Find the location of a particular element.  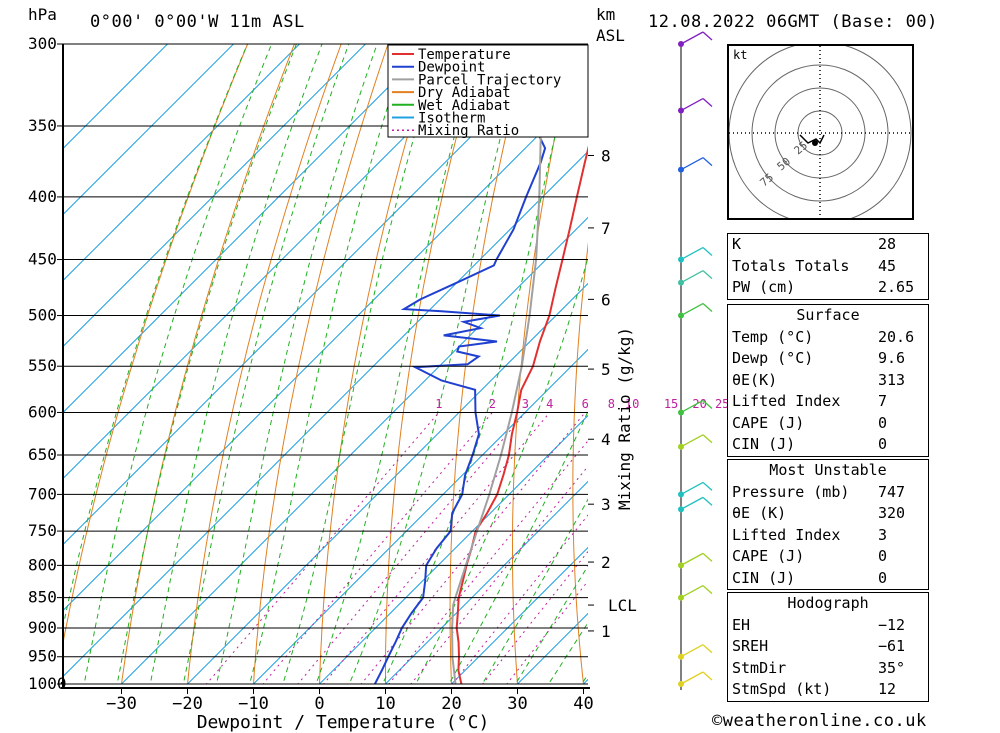

datetime-title: 12.08.2022 06GMT (Base: 00) is located at coordinates (793, 22).